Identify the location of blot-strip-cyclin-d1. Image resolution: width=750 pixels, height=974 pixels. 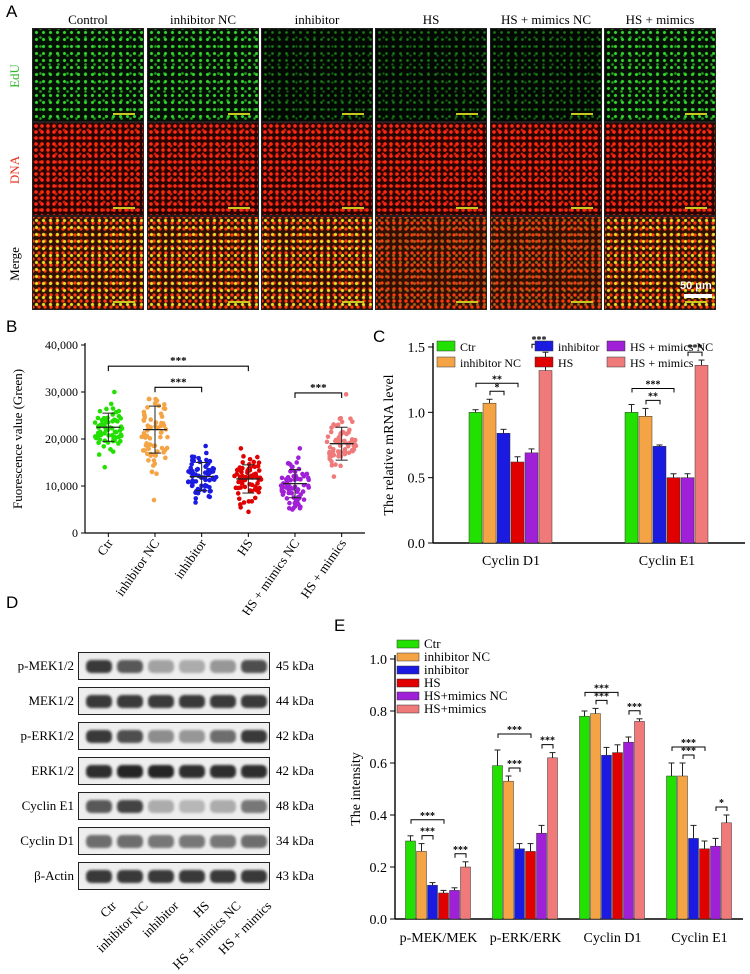
(174, 841).